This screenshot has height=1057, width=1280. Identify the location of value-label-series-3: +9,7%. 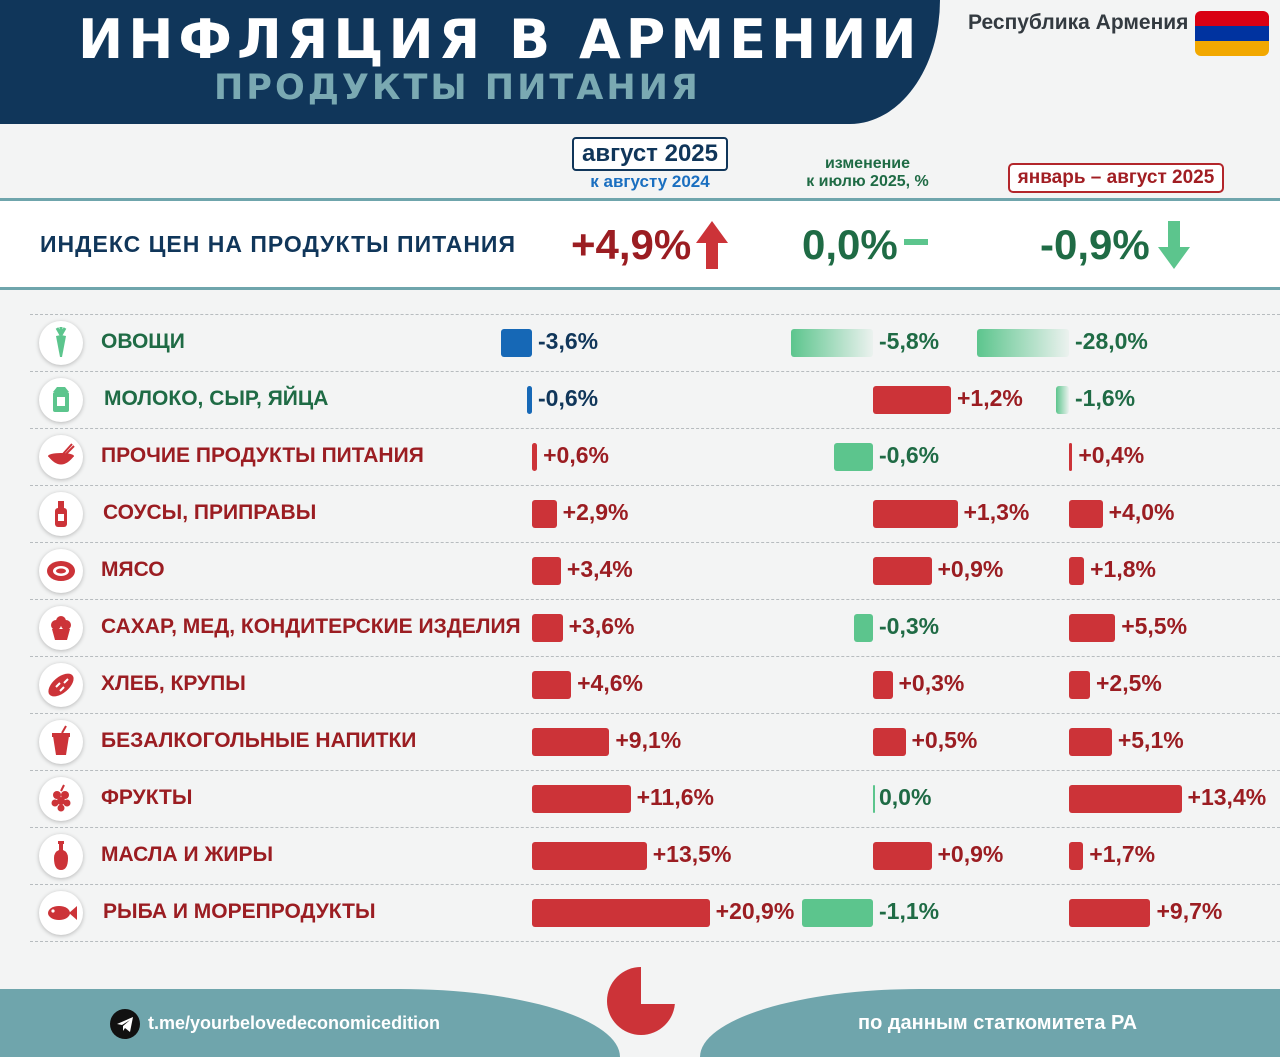
(1189, 911).